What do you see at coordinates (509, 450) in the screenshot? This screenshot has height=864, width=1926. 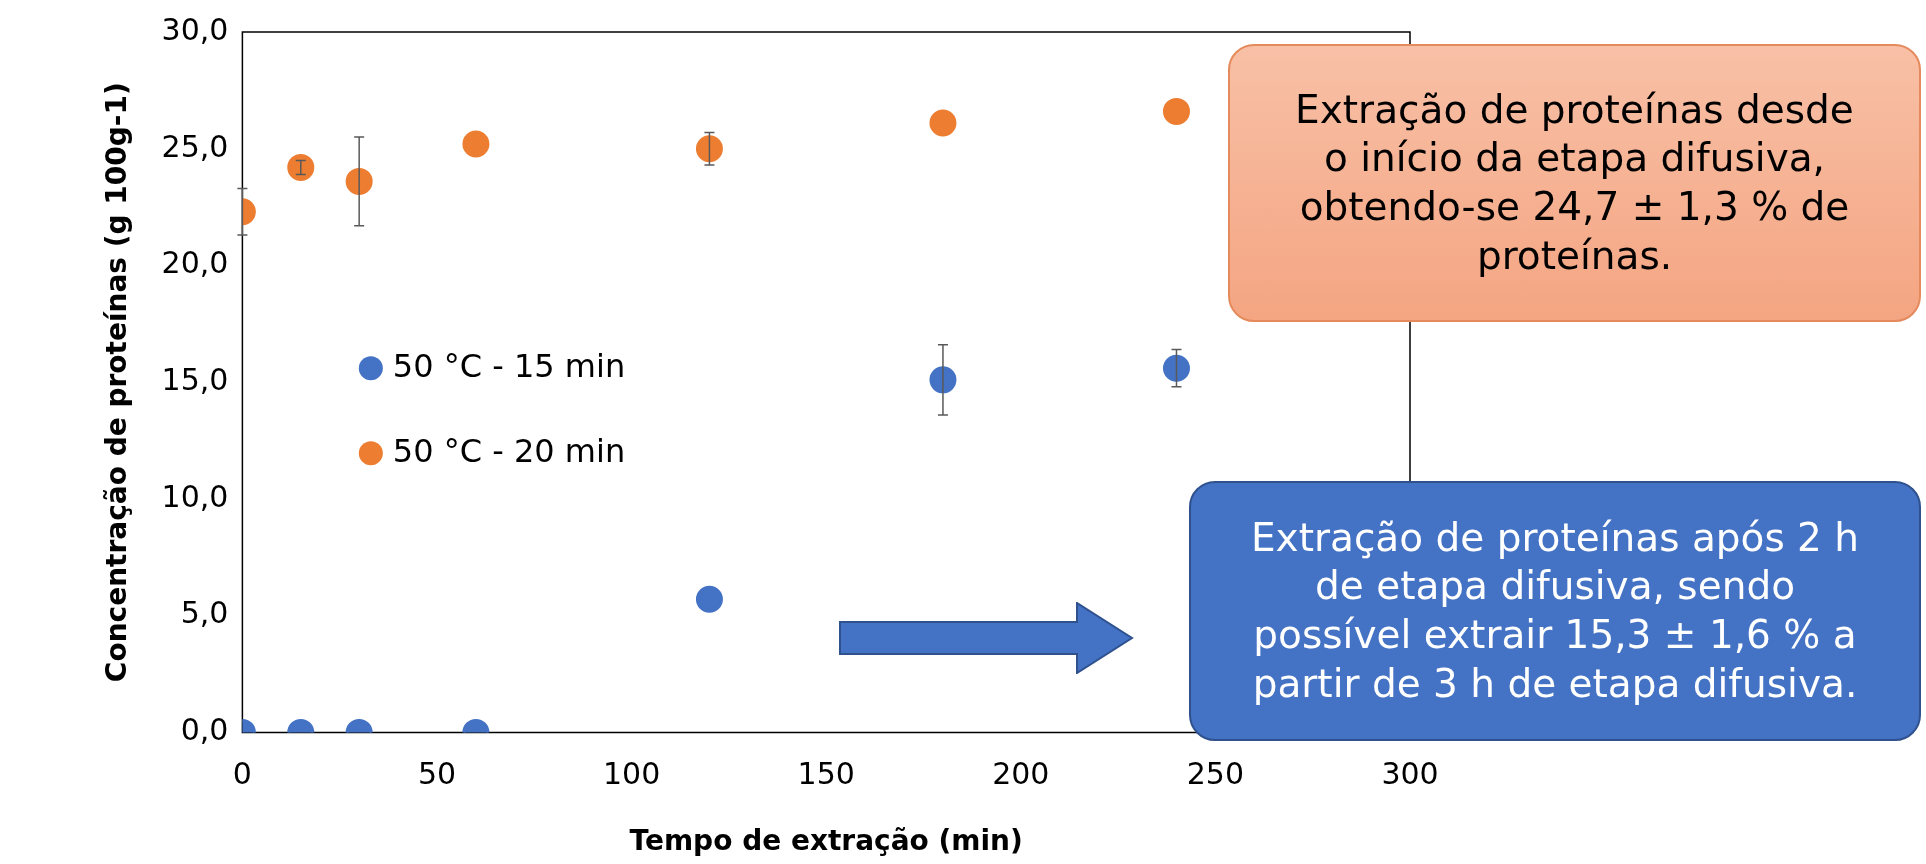 I see `legend-label: 50 °C - 20 min` at bounding box center [509, 450].